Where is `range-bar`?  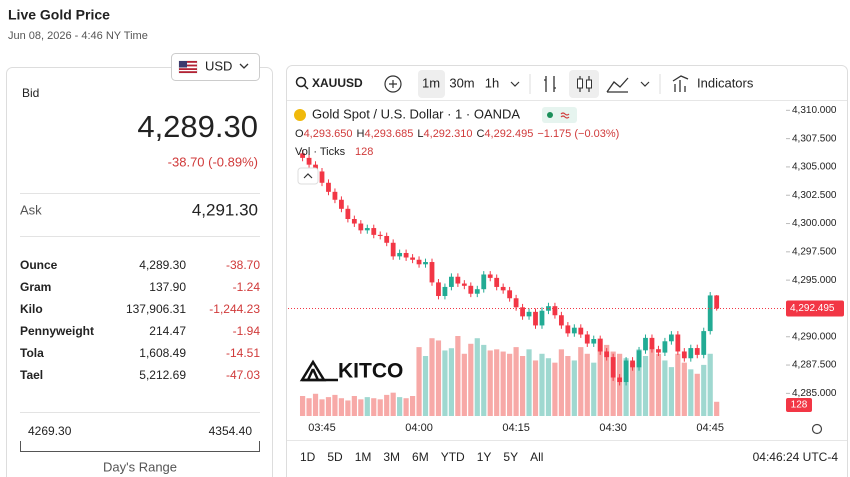
range-bar is located at coordinates (140, 446).